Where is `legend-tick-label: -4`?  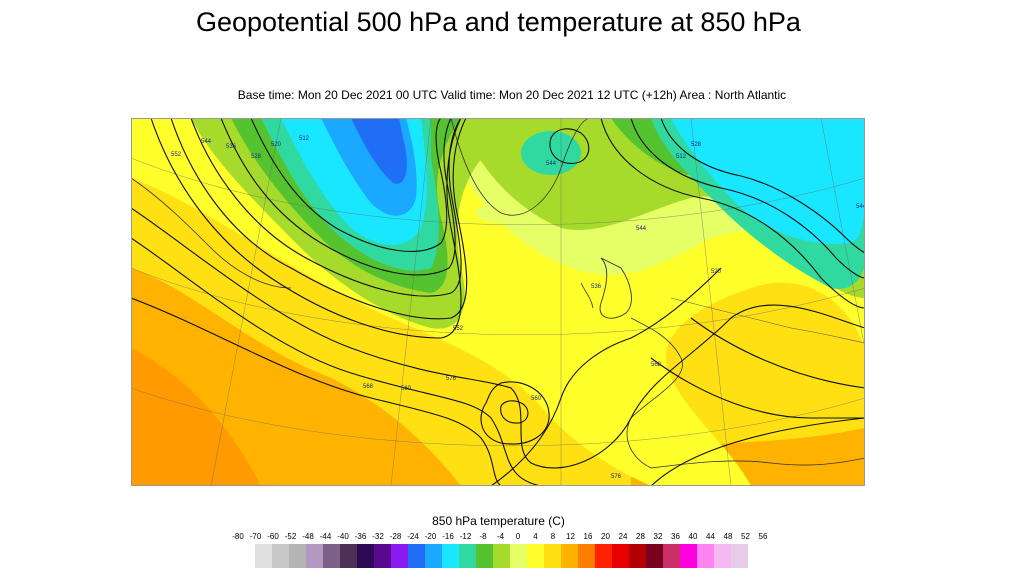 legend-tick-label: -4 is located at coordinates (500, 536).